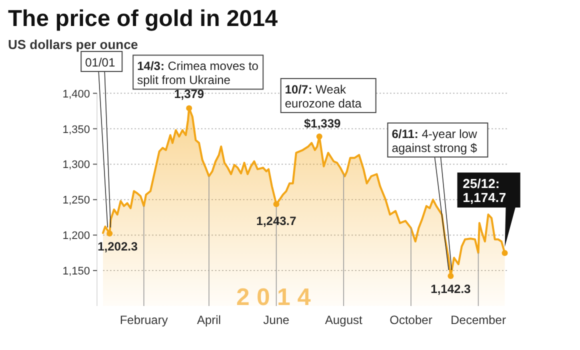 The image size is (580, 350). I want to click on chart-subtitle: US dollars per ounce, so click(73, 44).